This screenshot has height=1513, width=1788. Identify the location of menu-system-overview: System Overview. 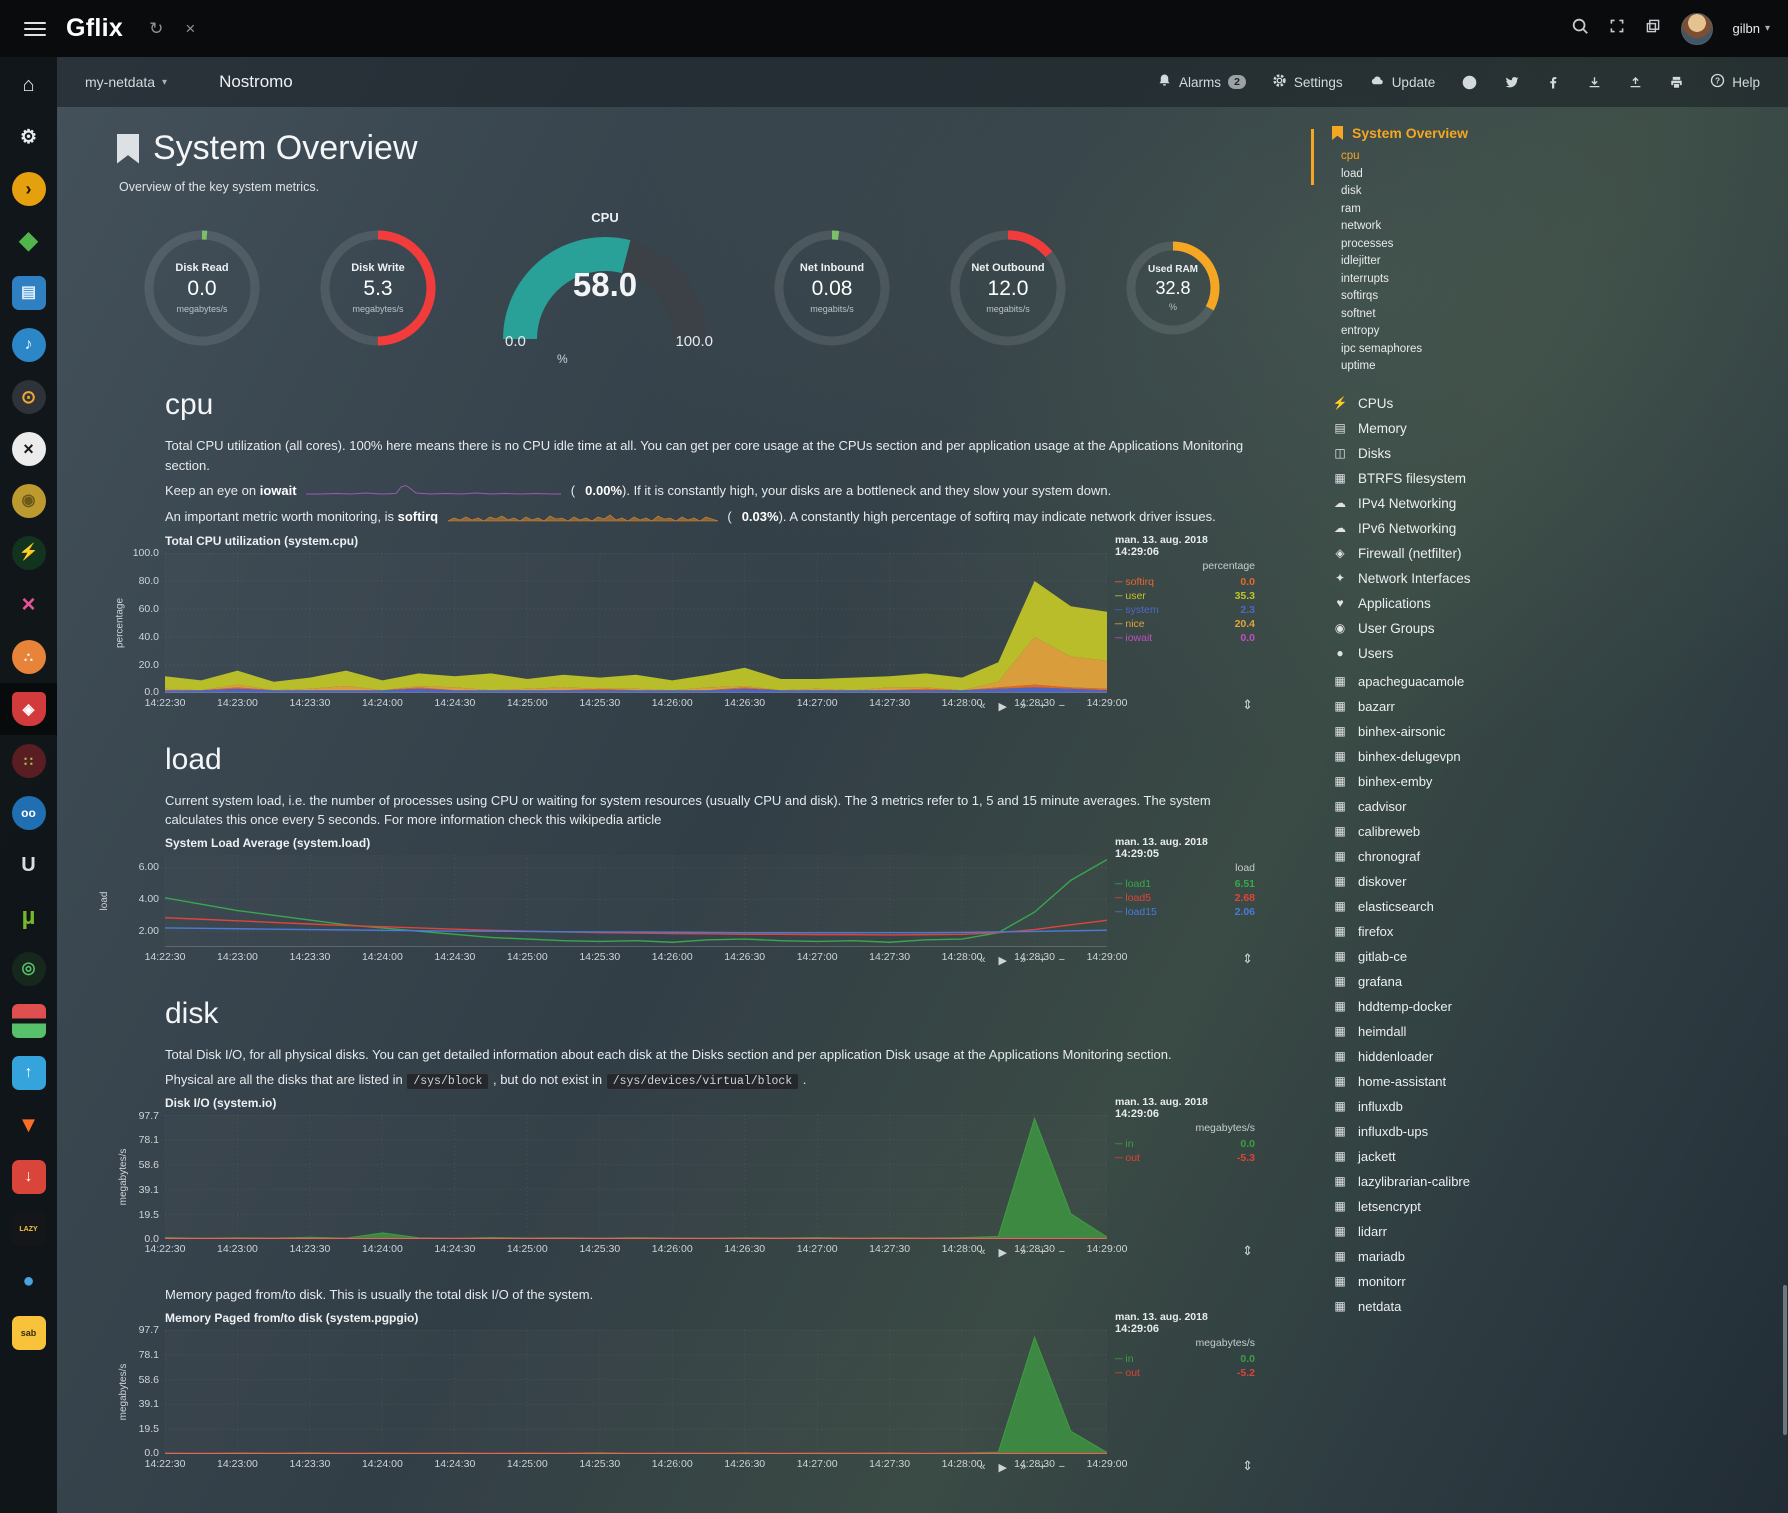
(1560, 133).